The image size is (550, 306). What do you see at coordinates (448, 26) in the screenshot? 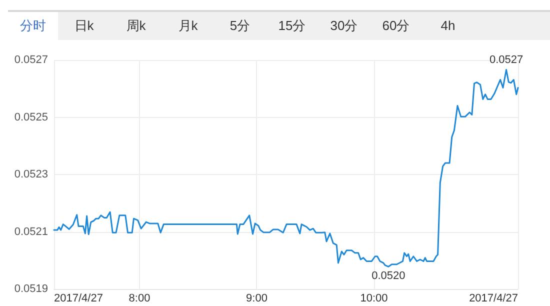
I see `text: 4h` at bounding box center [448, 26].